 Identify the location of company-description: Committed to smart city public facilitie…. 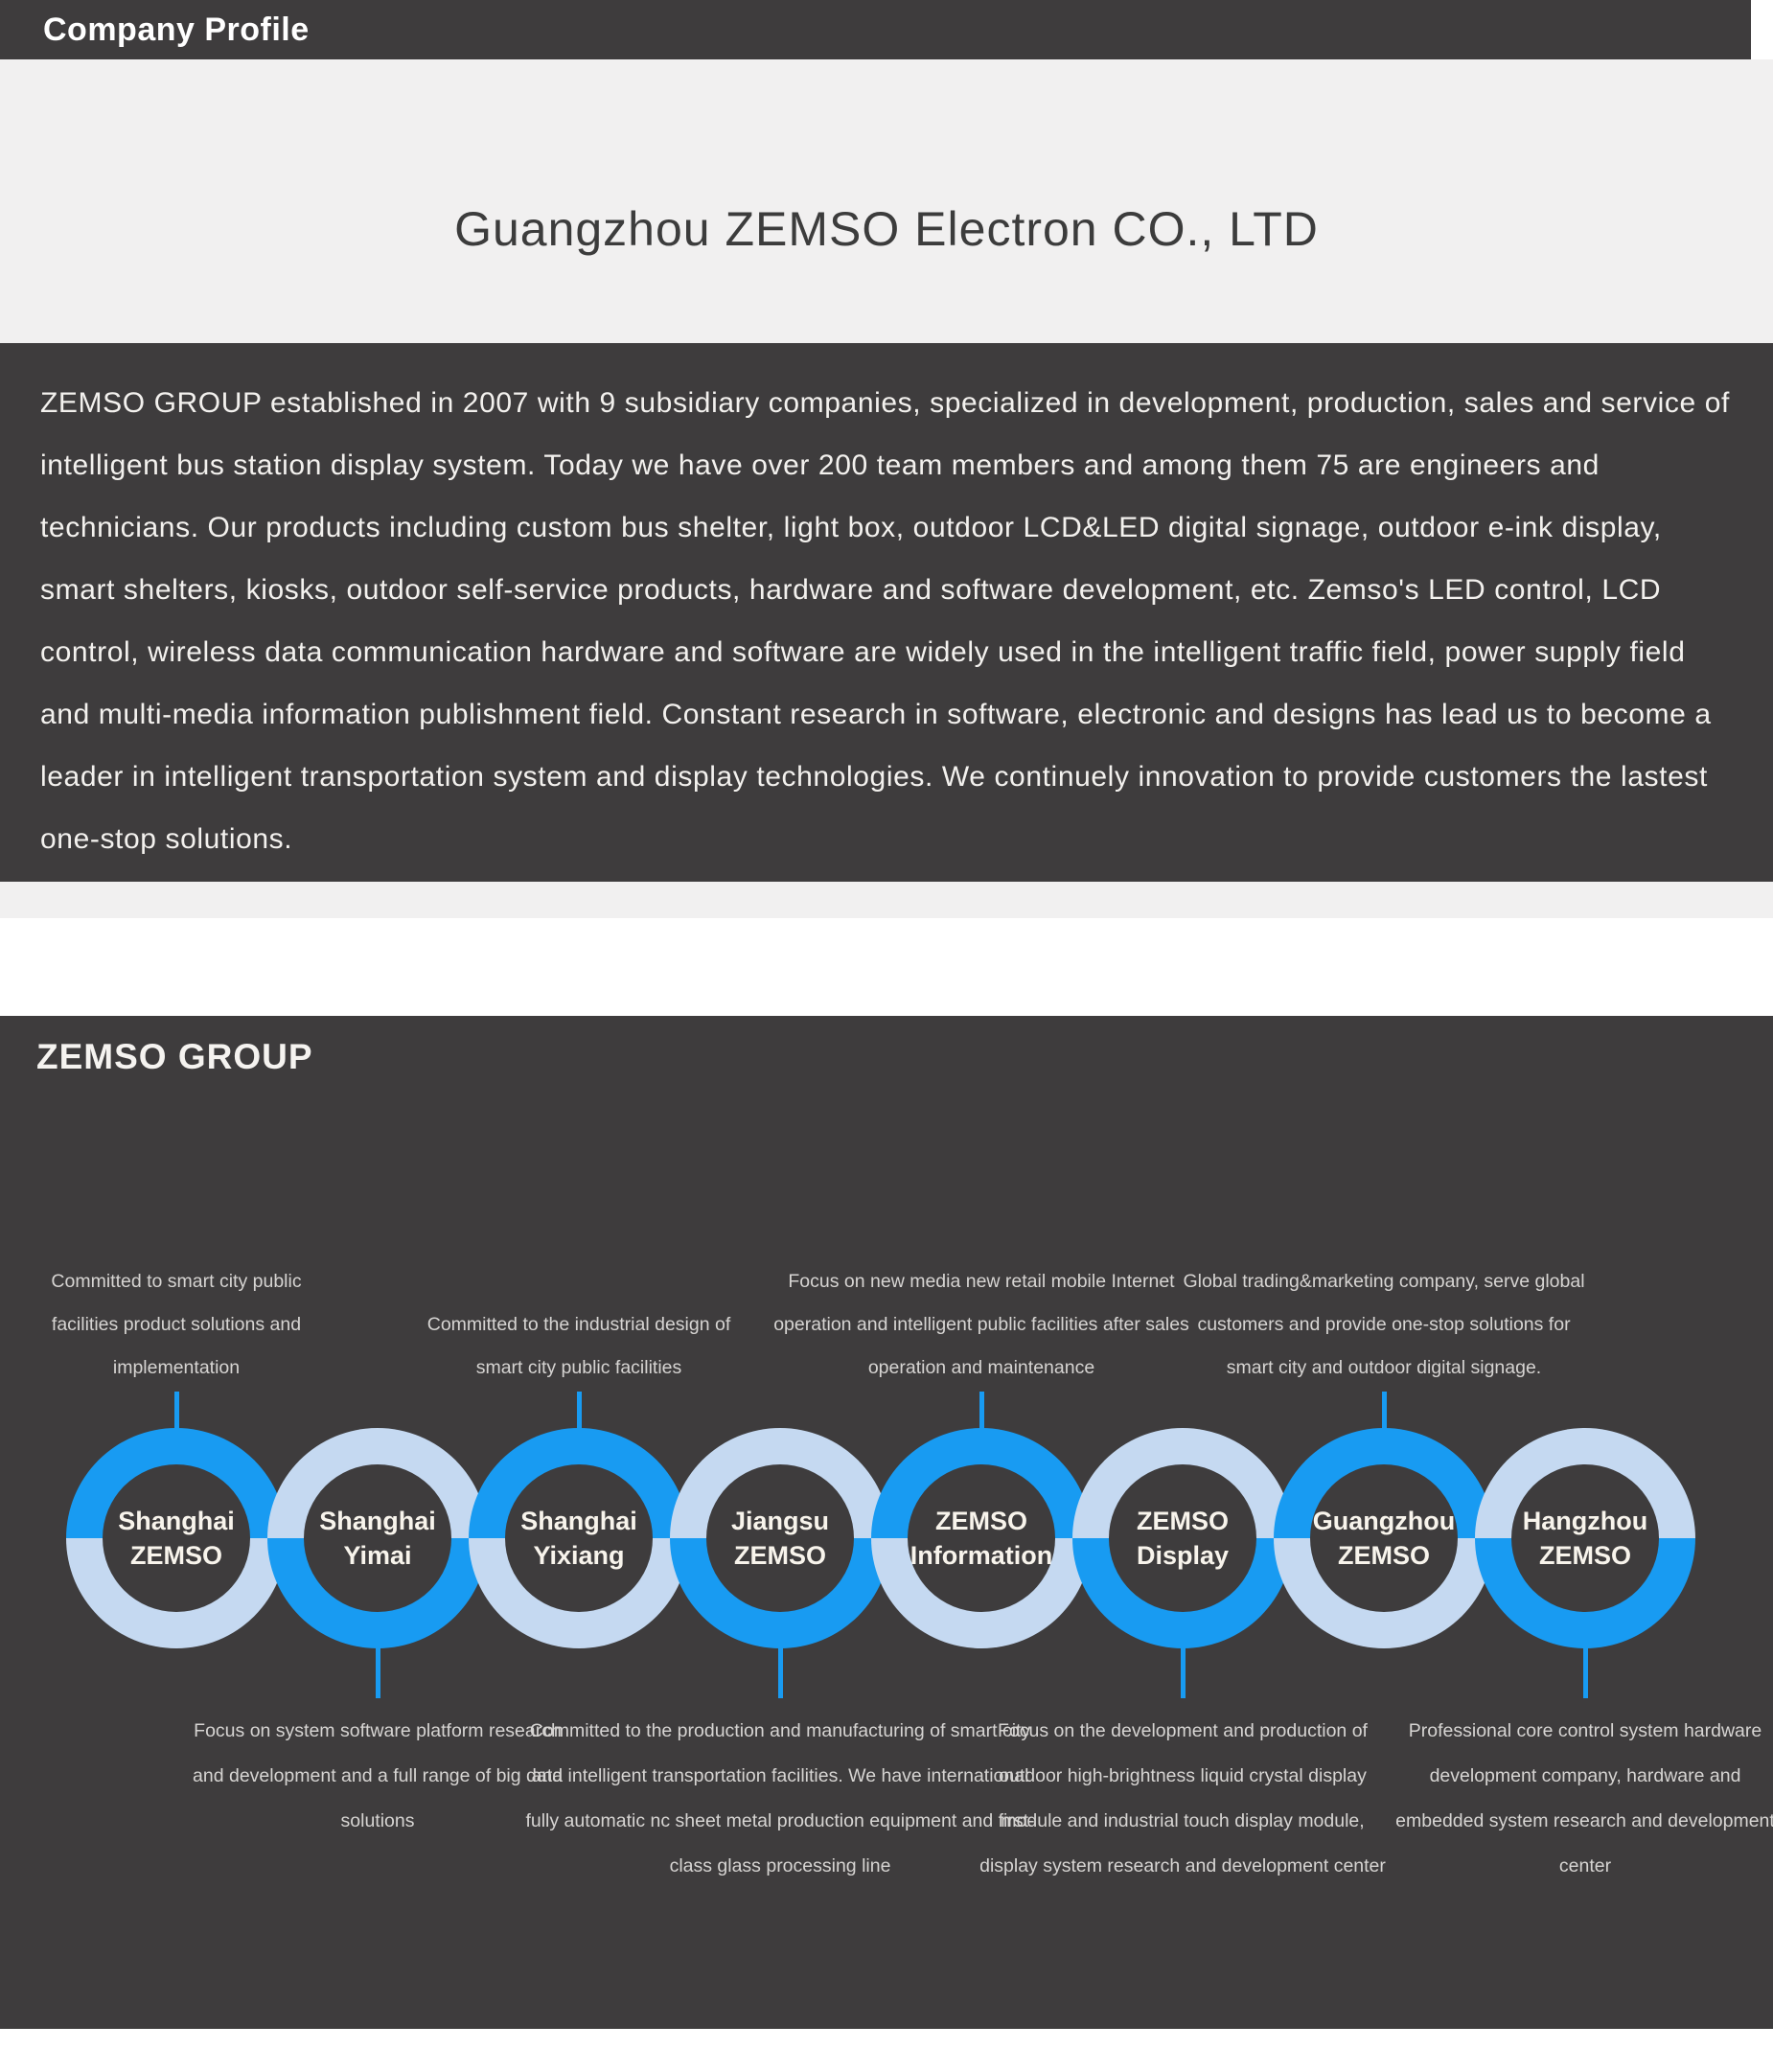
(176, 1324).